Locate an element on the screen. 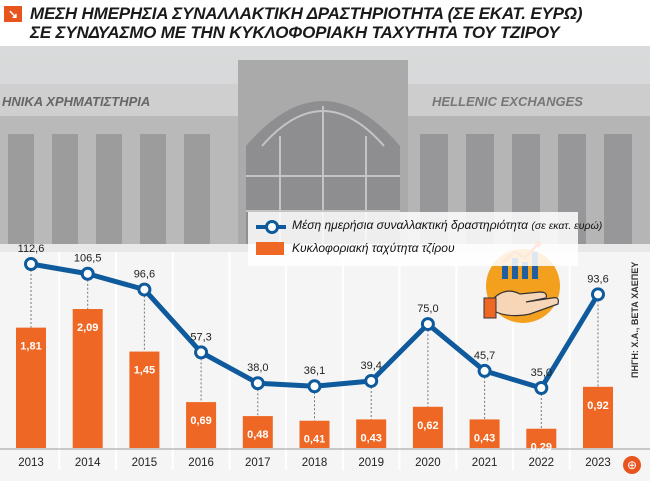 This screenshot has height=481, width=650. bar-label-2021: 0,43 is located at coordinates (484, 438).